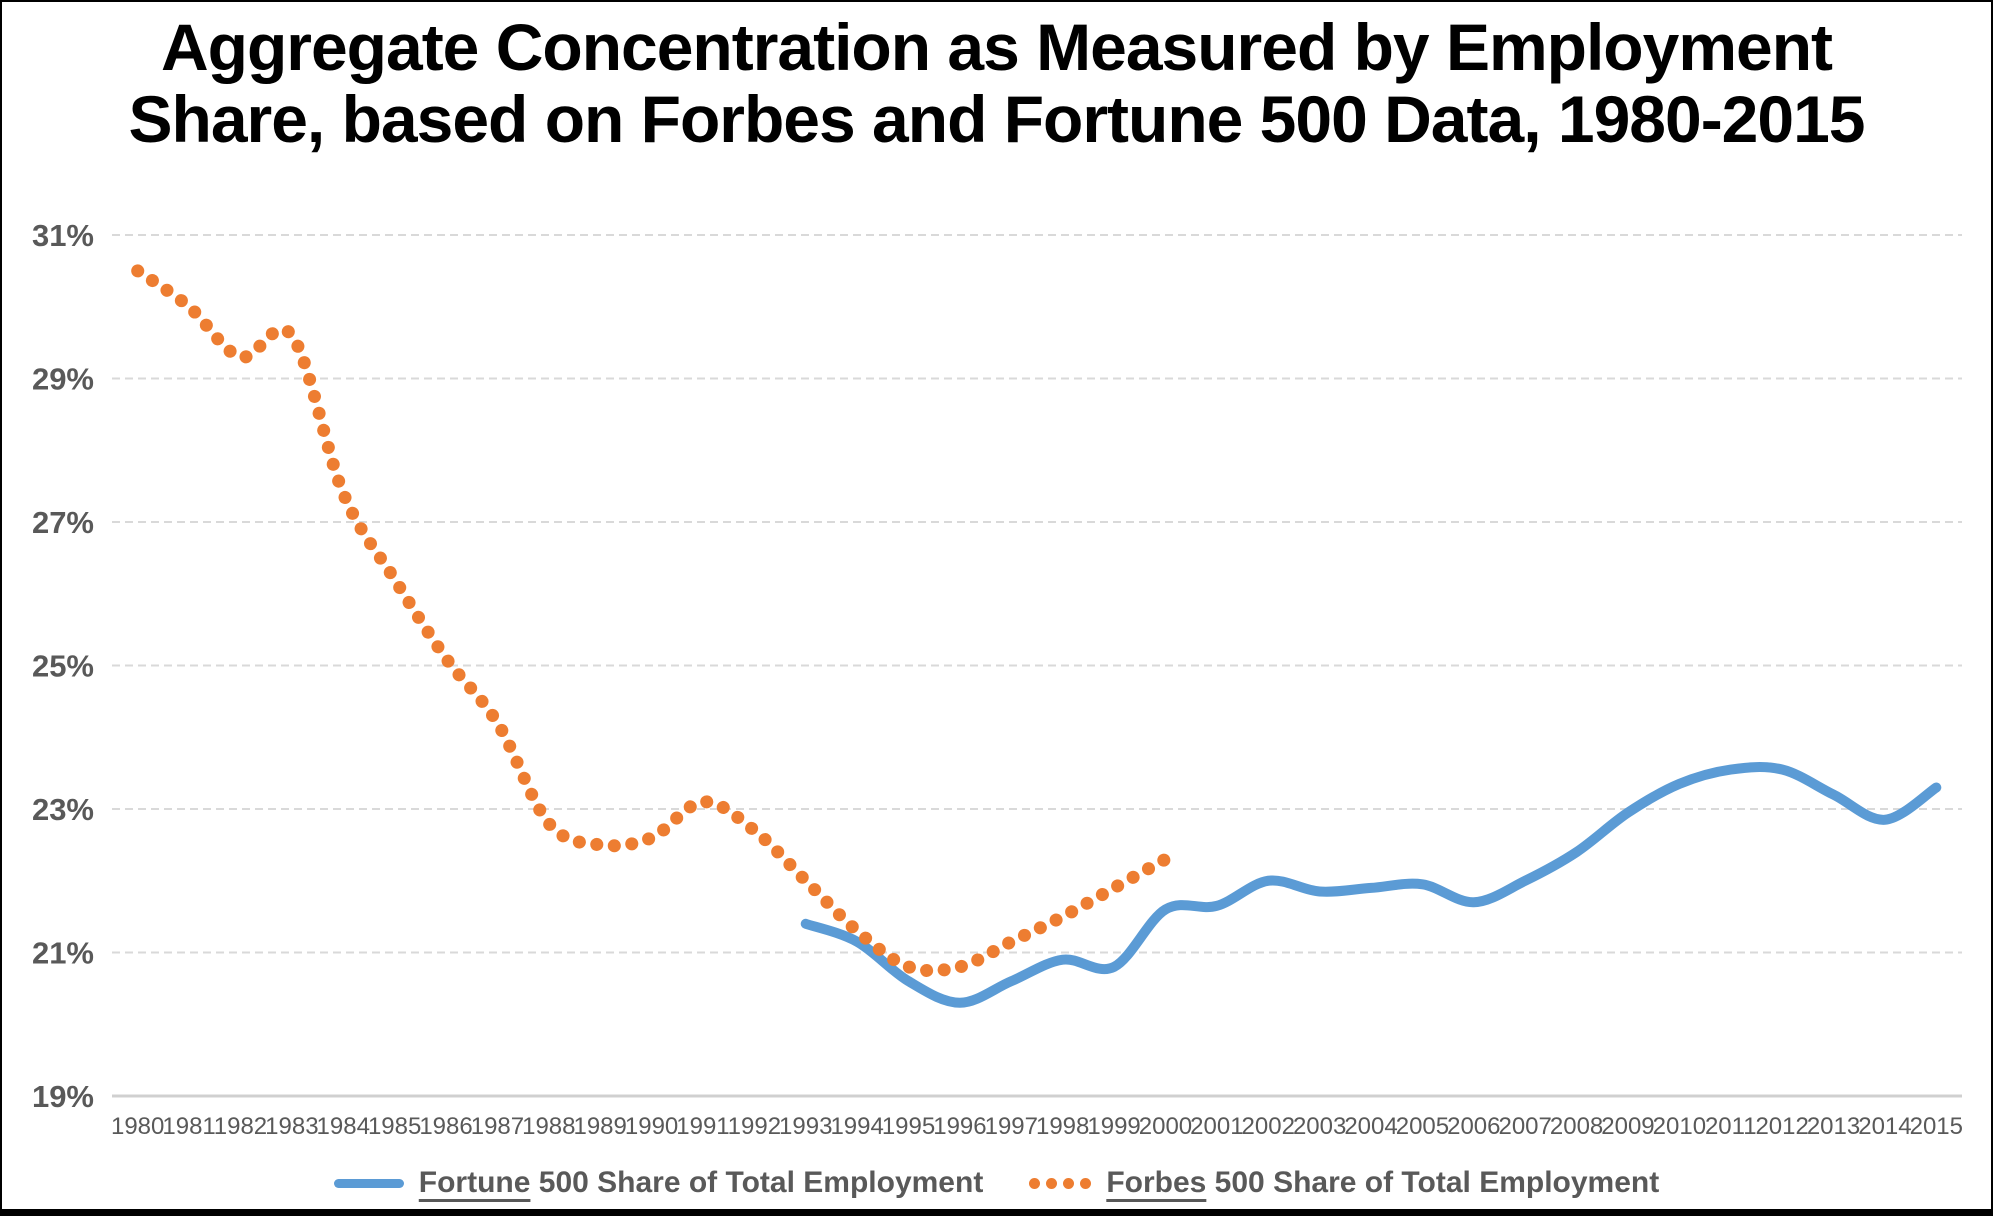 The image size is (1993, 1216). What do you see at coordinates (754, 1126) in the screenshot?
I see `x-tick-label: 1992` at bounding box center [754, 1126].